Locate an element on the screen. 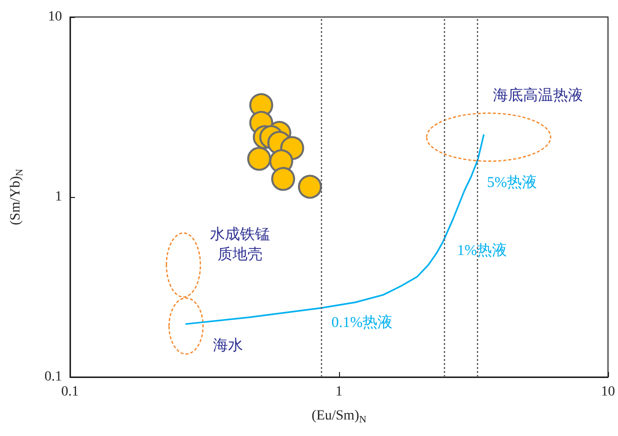 This screenshot has width=618, height=436. x-tick-label: 0.1 is located at coordinates (70, 392).